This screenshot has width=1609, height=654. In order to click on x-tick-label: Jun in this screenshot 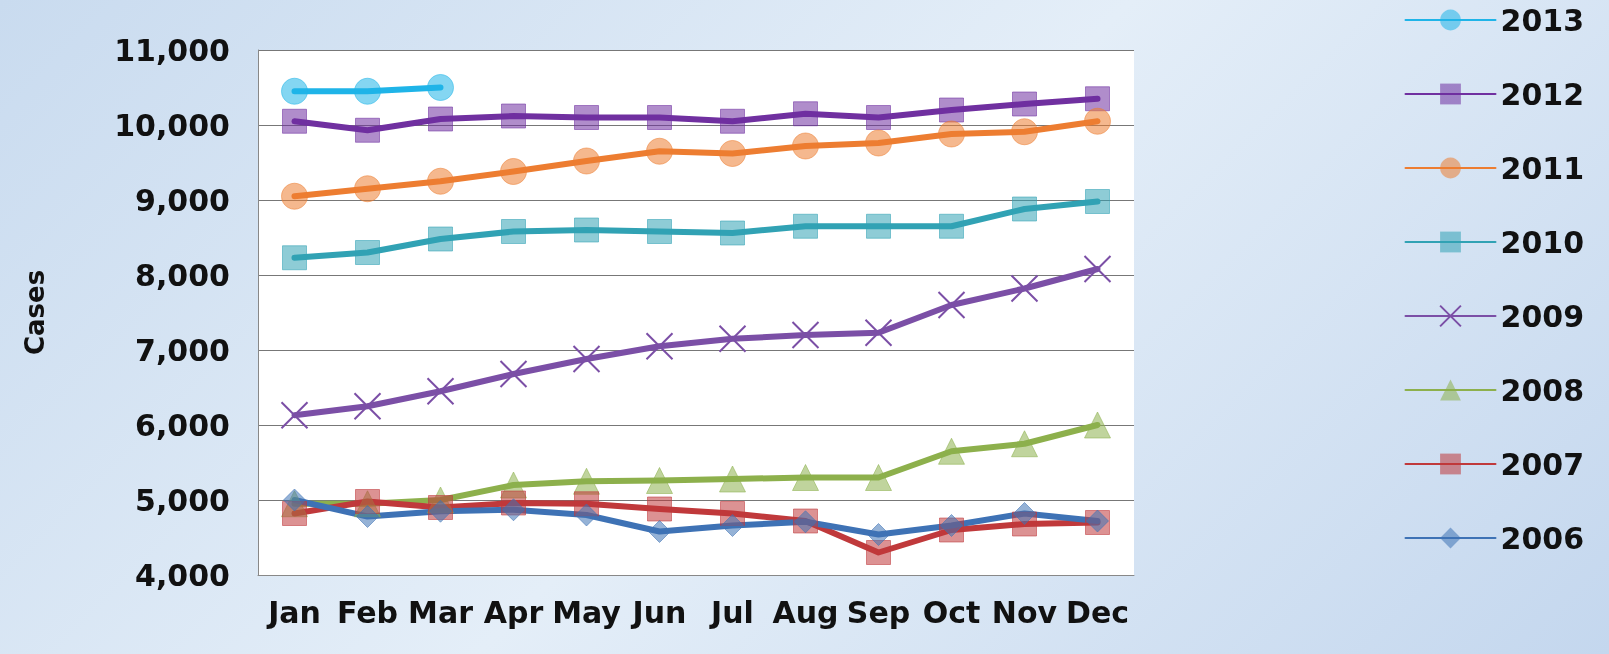, I will do `click(658, 612)`.